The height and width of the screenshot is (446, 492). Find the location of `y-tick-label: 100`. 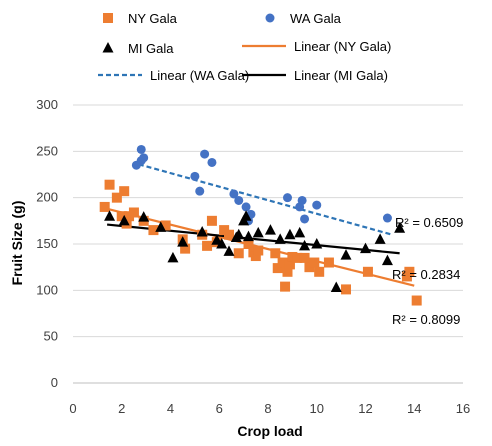

y-tick-label: 100 is located at coordinates (47, 289).